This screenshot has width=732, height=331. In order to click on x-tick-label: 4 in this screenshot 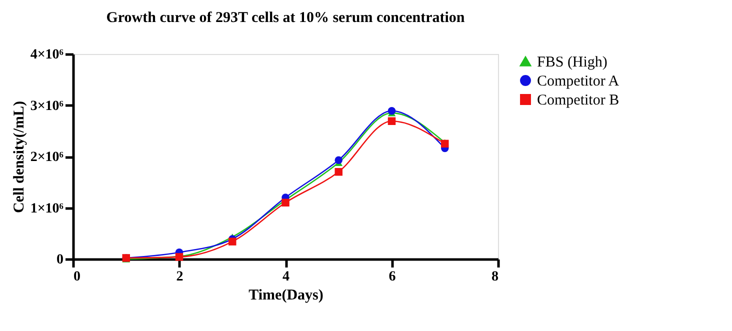, I will do `click(286, 277)`.